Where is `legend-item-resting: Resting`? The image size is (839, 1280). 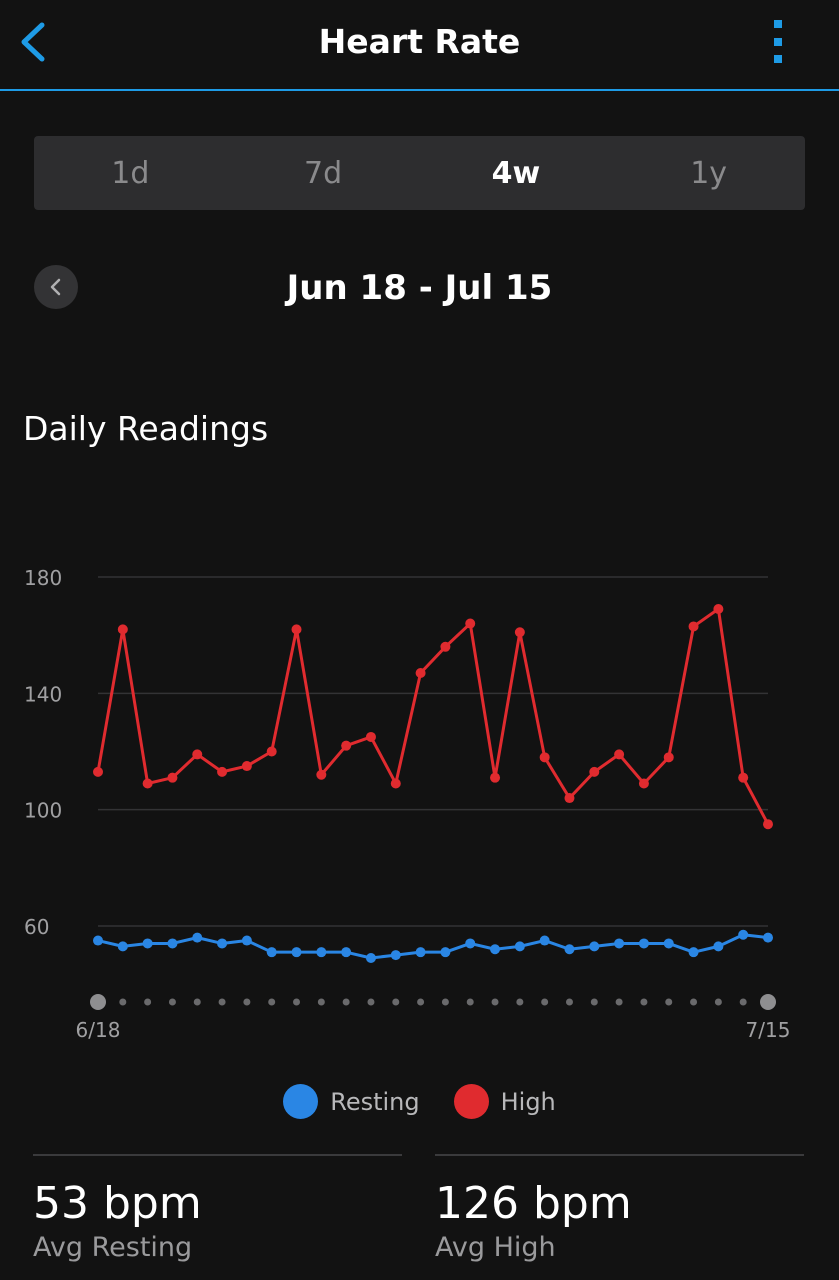 legend-item-resting: Resting is located at coordinates (351, 1101).